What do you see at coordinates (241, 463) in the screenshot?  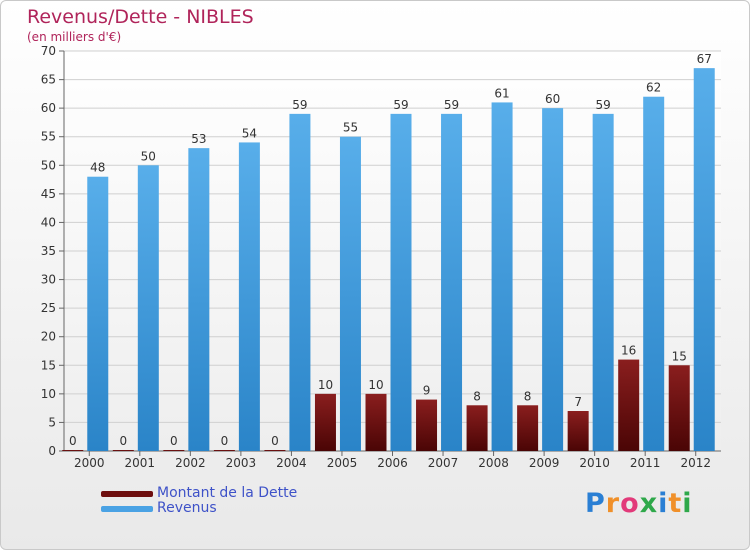 I see `x-tick-label: 2003` at bounding box center [241, 463].